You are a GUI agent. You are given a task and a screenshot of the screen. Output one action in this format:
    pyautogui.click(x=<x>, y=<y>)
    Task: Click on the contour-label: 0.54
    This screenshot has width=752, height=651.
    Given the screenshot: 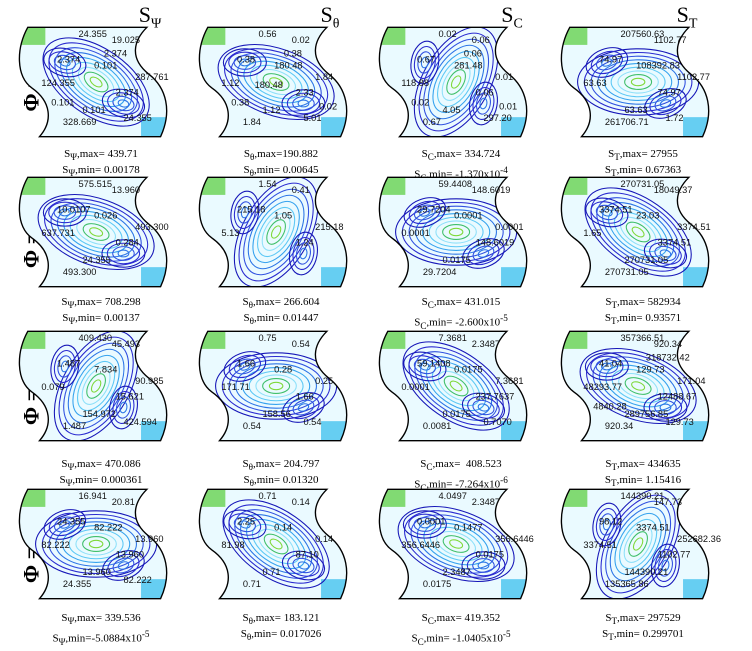 What is the action you would take?
    pyautogui.click(x=252, y=426)
    